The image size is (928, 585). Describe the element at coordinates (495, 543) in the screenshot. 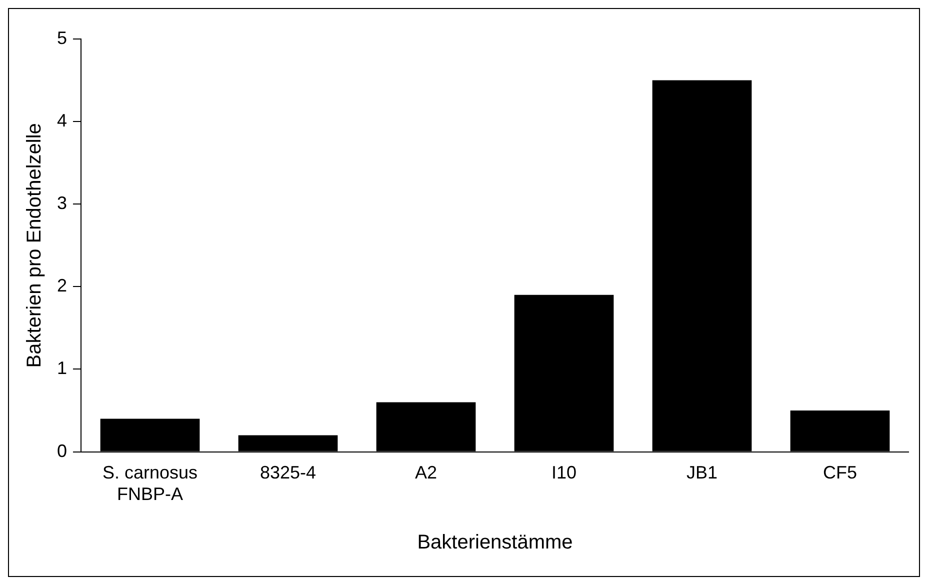

I see `x-axis-title: Bakterienstämme` at that location.